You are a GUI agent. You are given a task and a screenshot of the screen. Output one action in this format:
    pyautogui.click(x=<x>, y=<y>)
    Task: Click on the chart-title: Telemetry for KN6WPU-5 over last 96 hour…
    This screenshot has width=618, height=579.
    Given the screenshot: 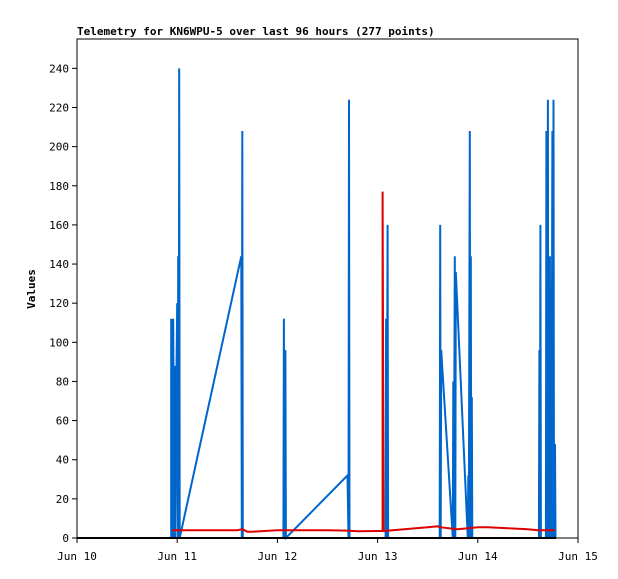 What is the action you would take?
    pyautogui.click(x=256, y=31)
    